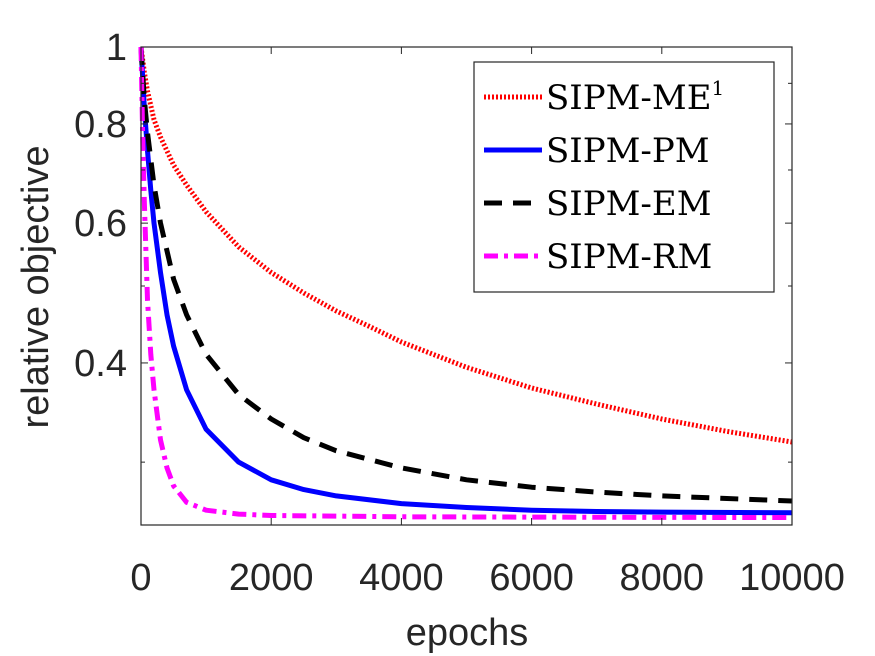  What do you see at coordinates (635, 97) in the screenshot?
I see `legend-label: SIPM-ME1` at bounding box center [635, 97].